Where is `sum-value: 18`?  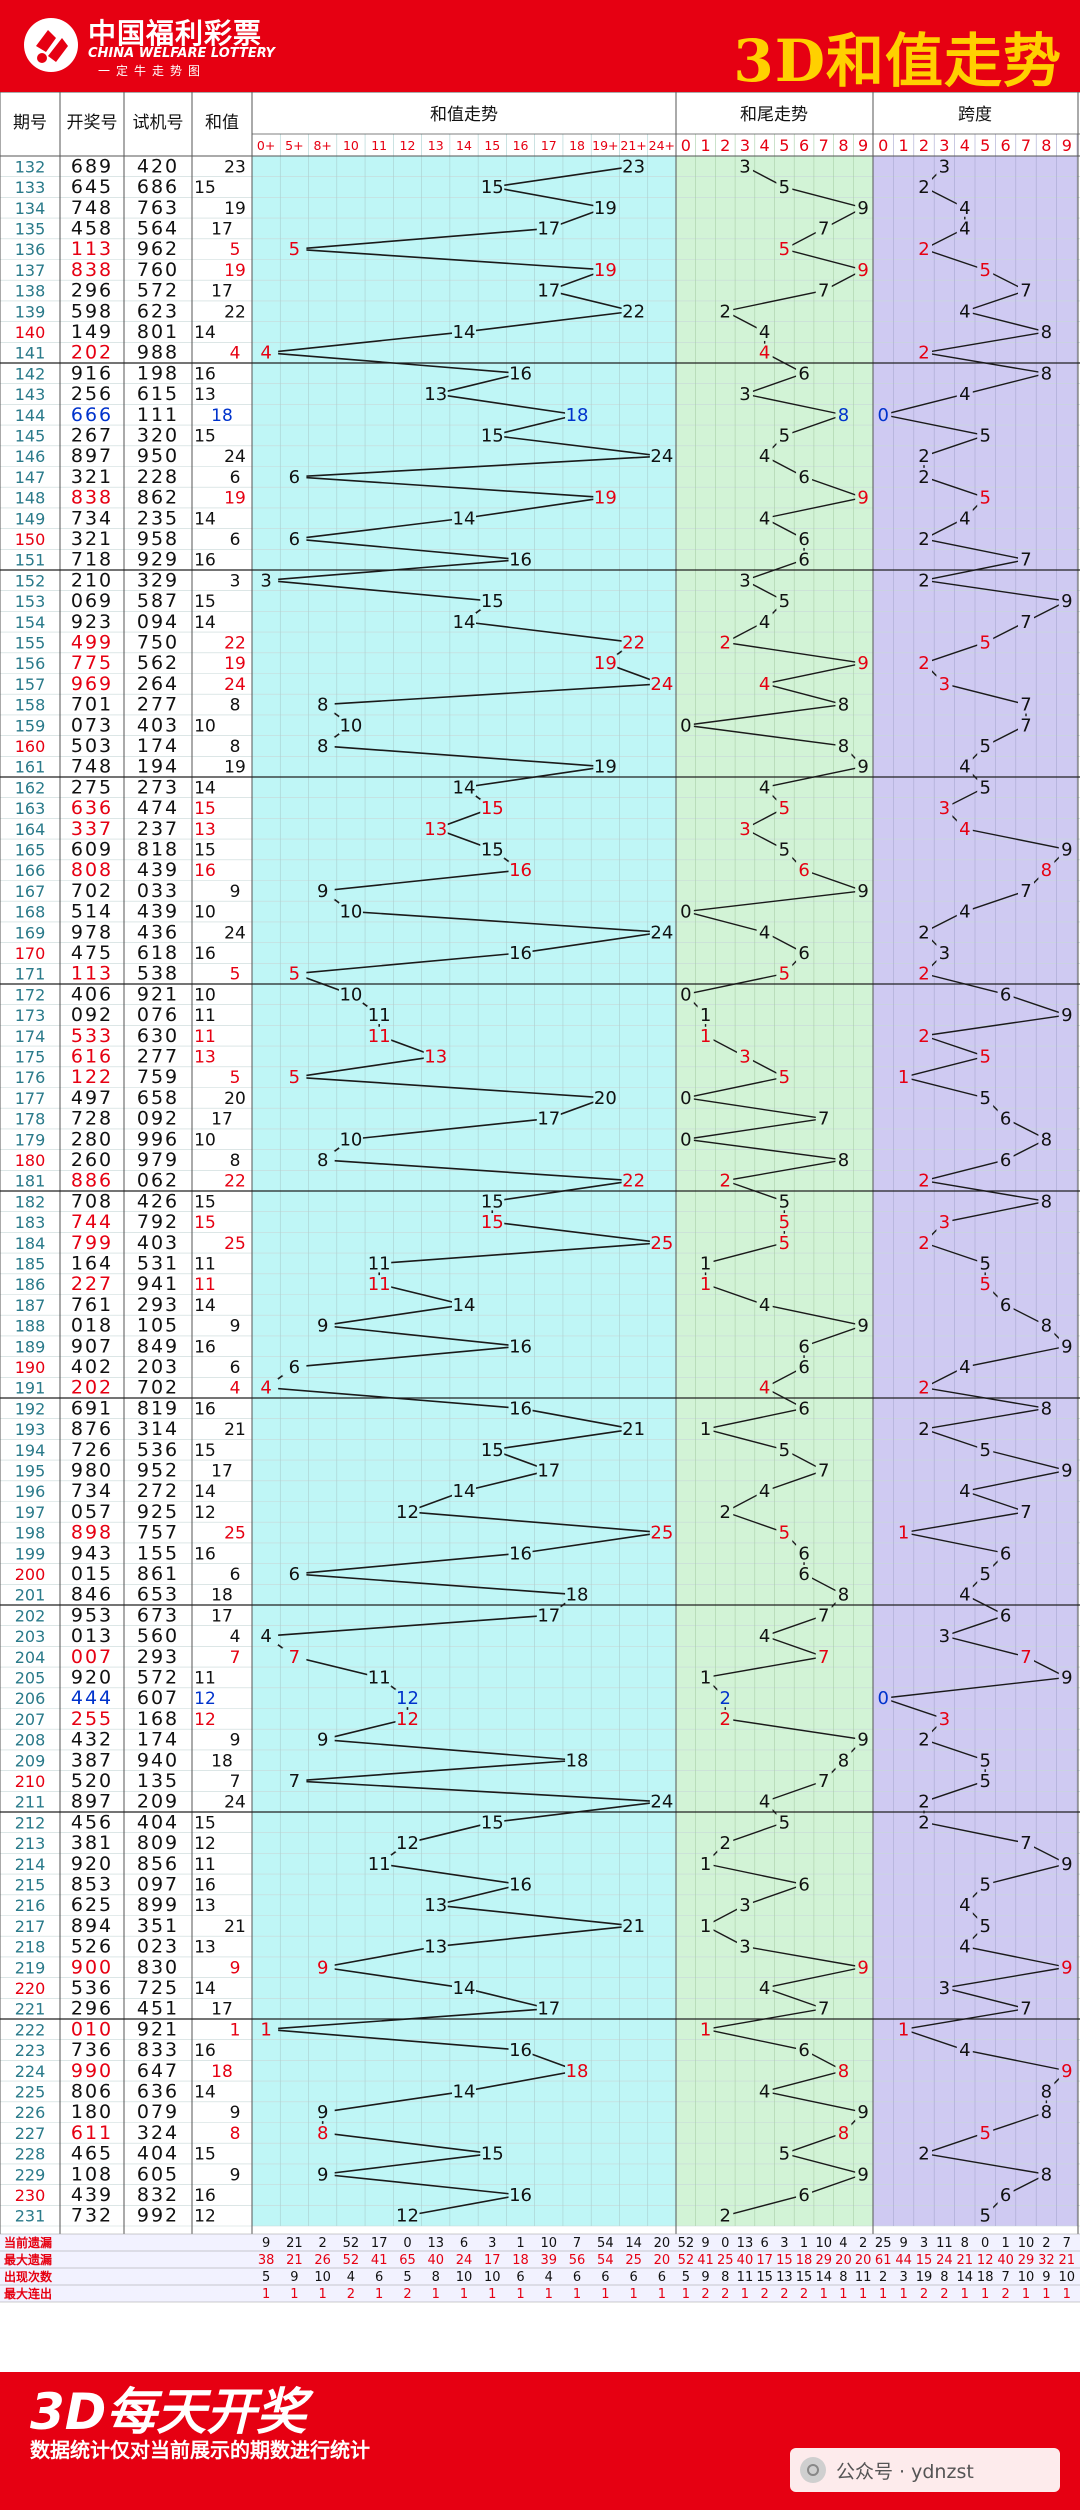
sum-value: 18 is located at coordinates (222, 1761).